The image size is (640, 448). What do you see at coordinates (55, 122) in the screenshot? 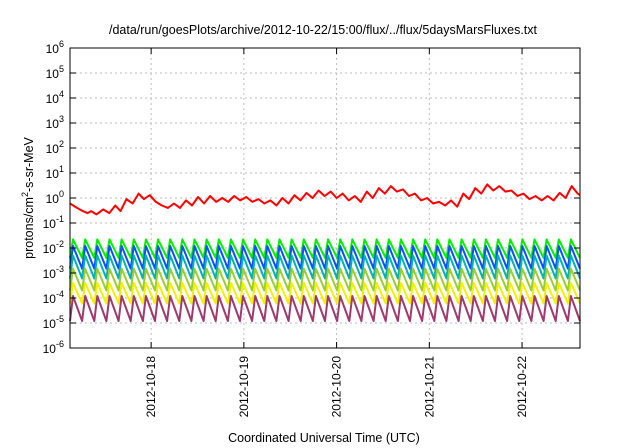
I see `y-tick-label: 10³` at bounding box center [55, 122].